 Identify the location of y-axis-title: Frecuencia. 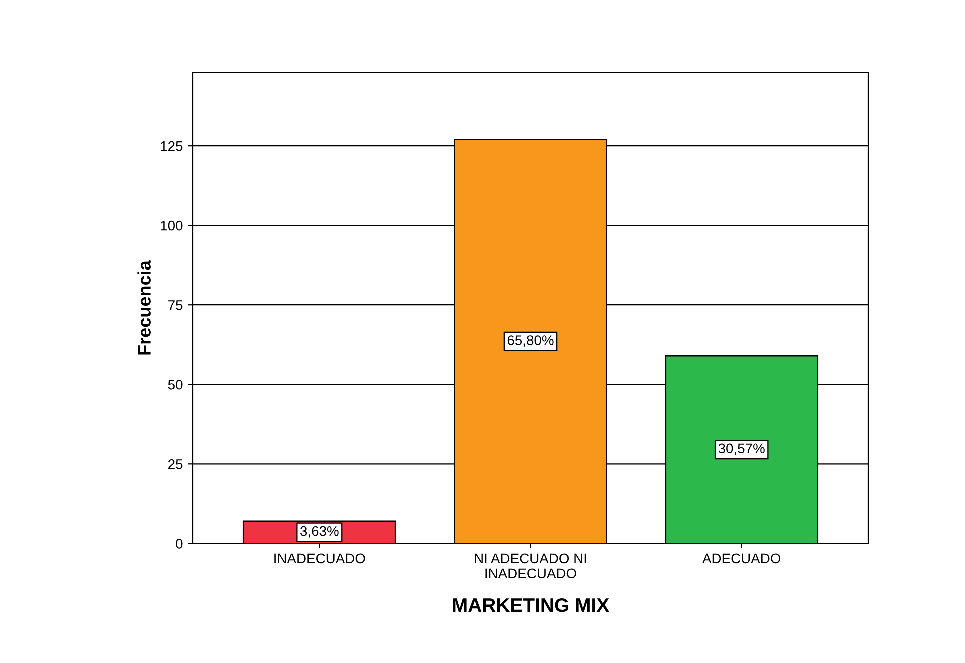
(144, 307).